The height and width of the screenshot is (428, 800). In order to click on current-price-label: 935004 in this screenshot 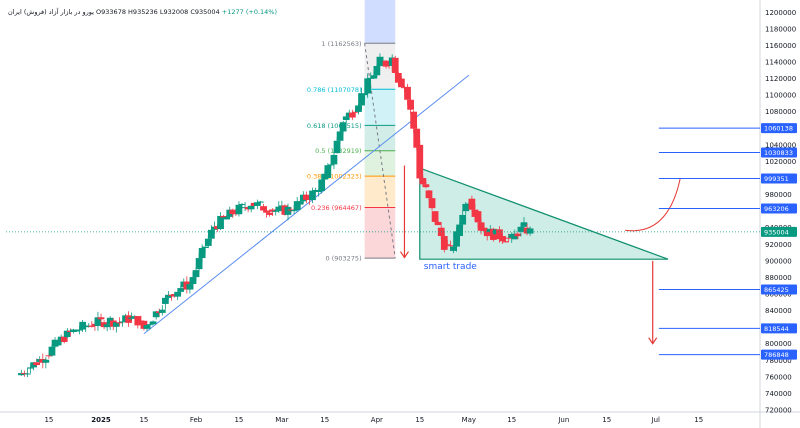, I will do `click(776, 232)`.